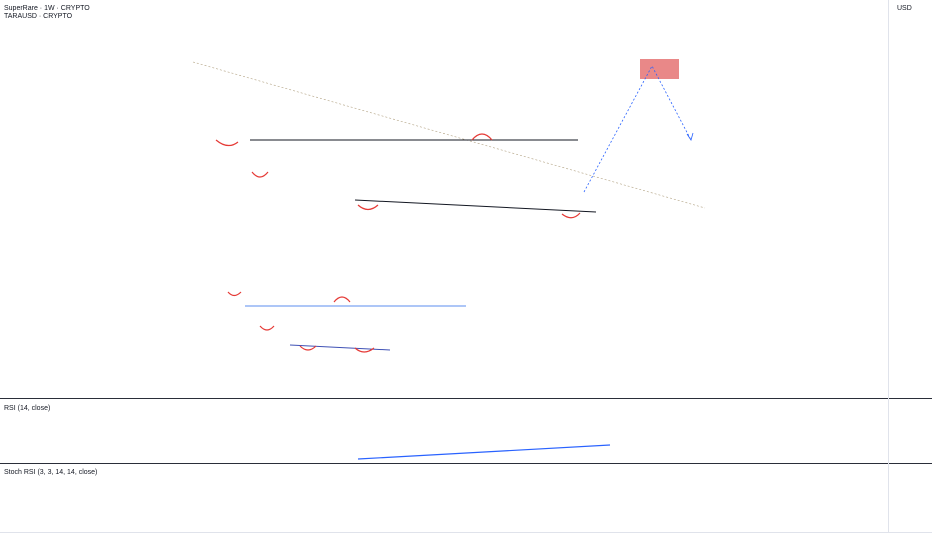  Describe the element at coordinates (27, 408) in the screenshot. I see `rsi-title: RSI (14, close)` at that location.